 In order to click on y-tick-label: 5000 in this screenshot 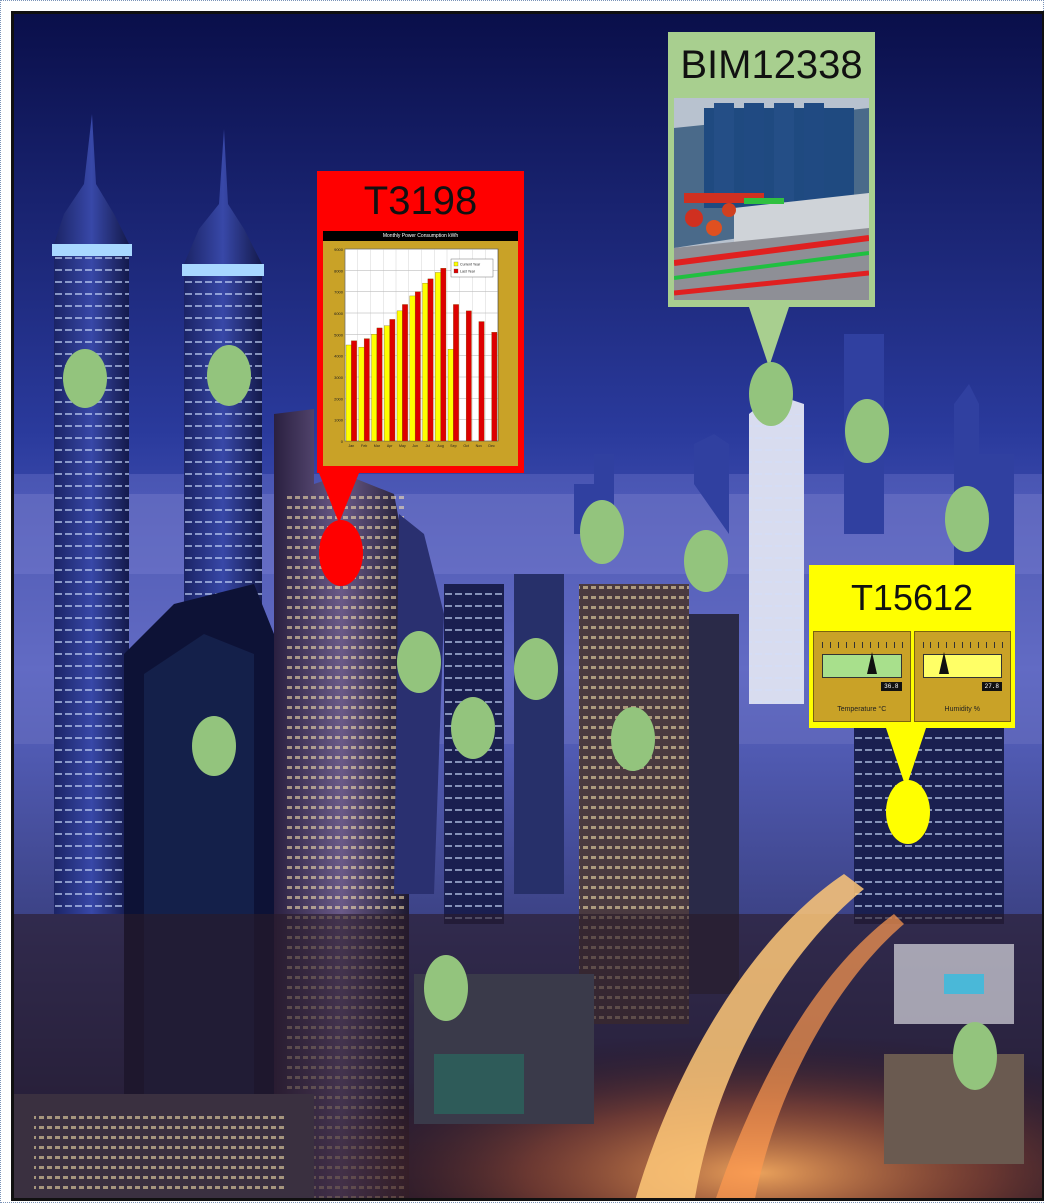, I will do `click(339, 334)`.